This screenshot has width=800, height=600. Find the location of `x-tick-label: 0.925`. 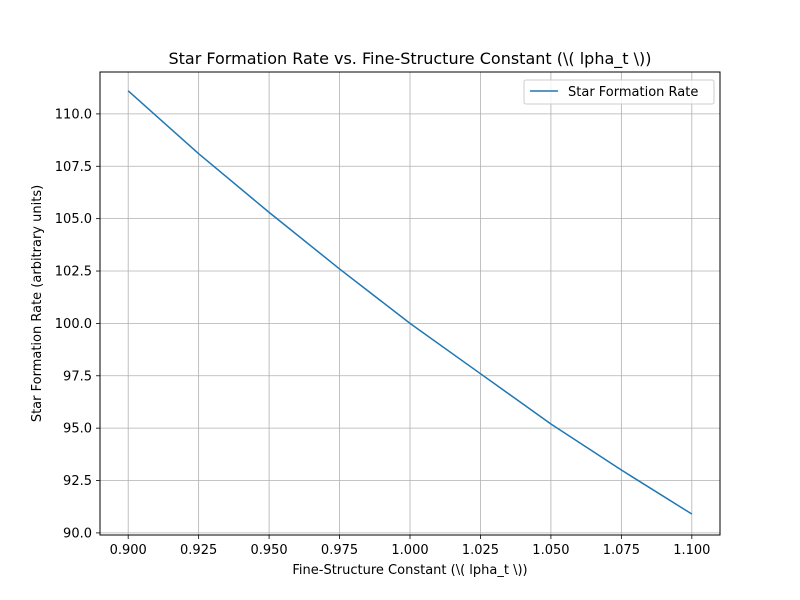

x-tick-label: 0.925 is located at coordinates (198, 550).